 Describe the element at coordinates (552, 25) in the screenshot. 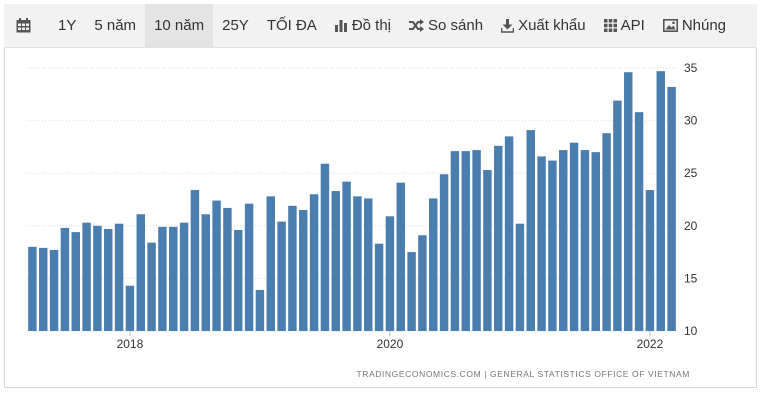

I see `export-label: Xuất khẩu` at that location.